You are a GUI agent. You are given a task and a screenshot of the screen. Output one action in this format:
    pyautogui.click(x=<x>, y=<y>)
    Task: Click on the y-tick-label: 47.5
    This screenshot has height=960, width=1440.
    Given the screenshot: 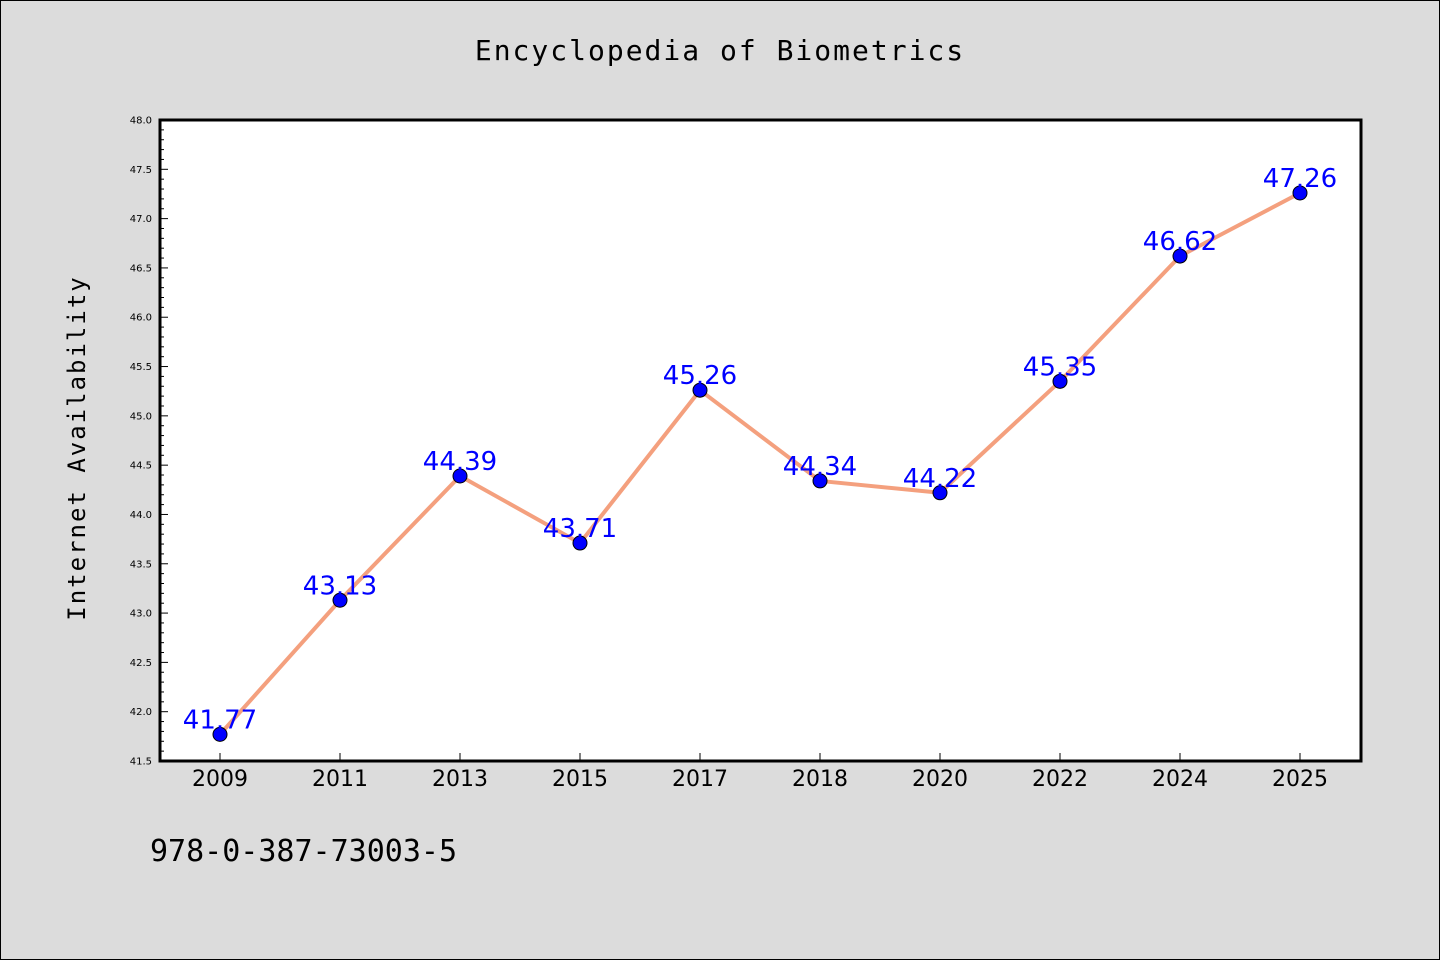 What is the action you would take?
    pyautogui.click(x=141, y=170)
    